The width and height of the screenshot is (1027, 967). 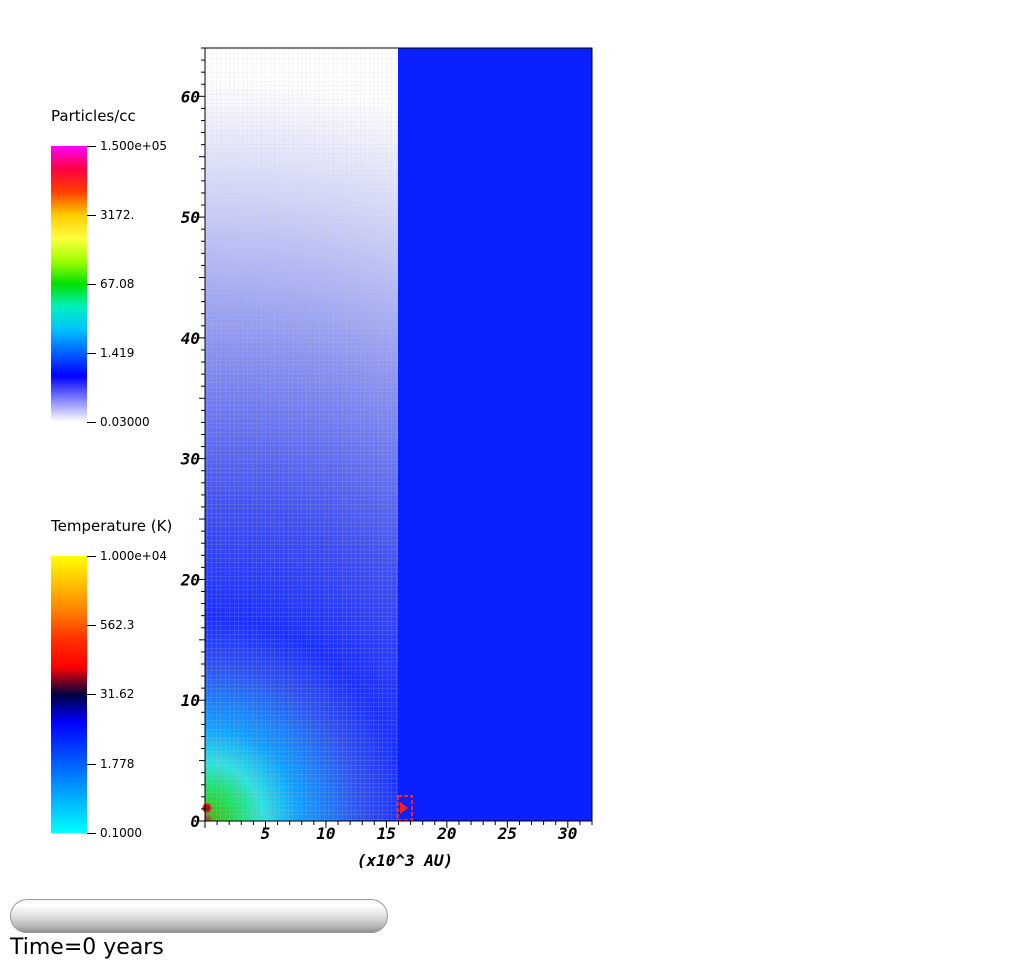 I want to click on x-tick-label: 5, so click(x=266, y=833).